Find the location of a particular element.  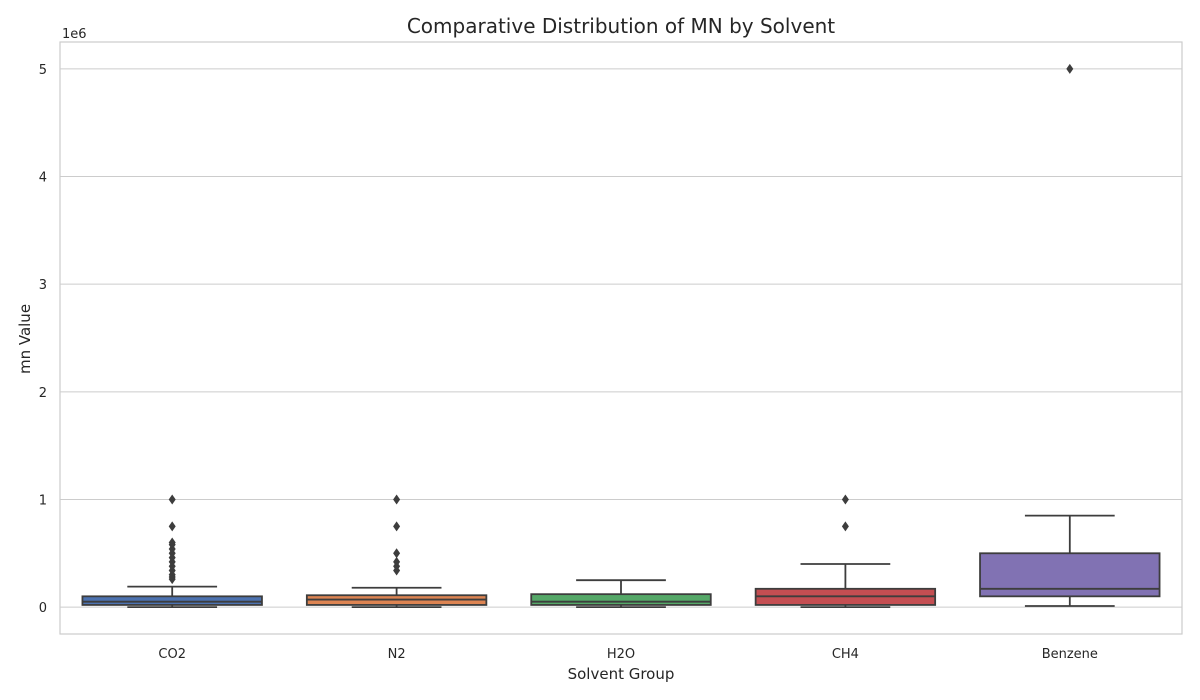

y-axis-label: mn Value is located at coordinates (25, 339).